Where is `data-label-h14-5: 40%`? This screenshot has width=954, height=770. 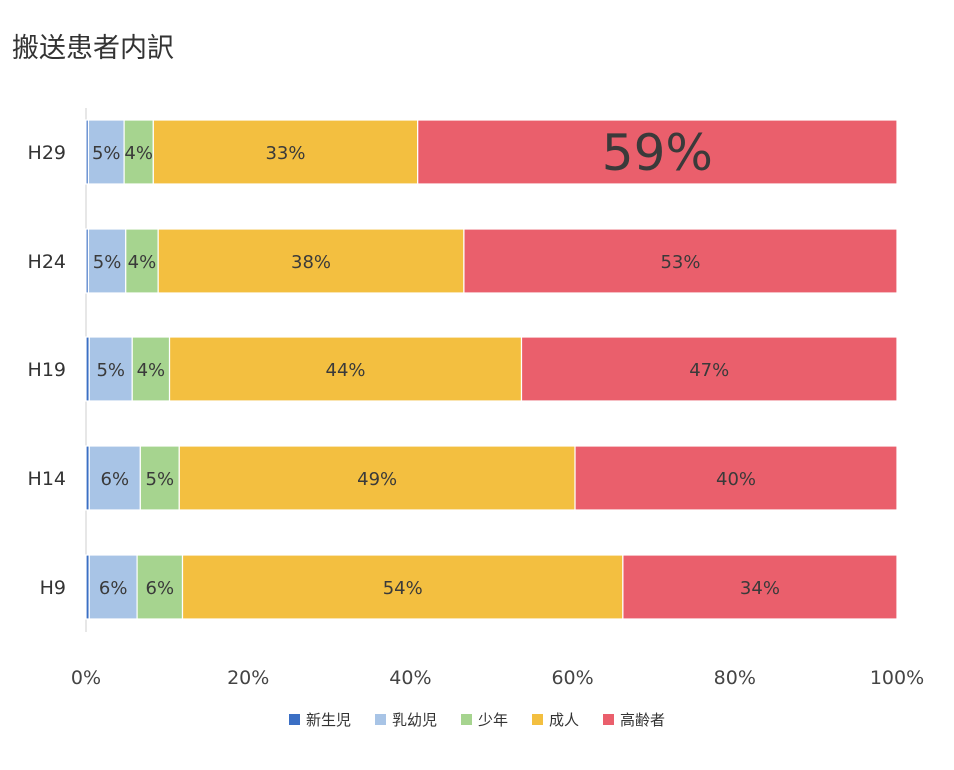 data-label-h14-5: 40% is located at coordinates (736, 479).